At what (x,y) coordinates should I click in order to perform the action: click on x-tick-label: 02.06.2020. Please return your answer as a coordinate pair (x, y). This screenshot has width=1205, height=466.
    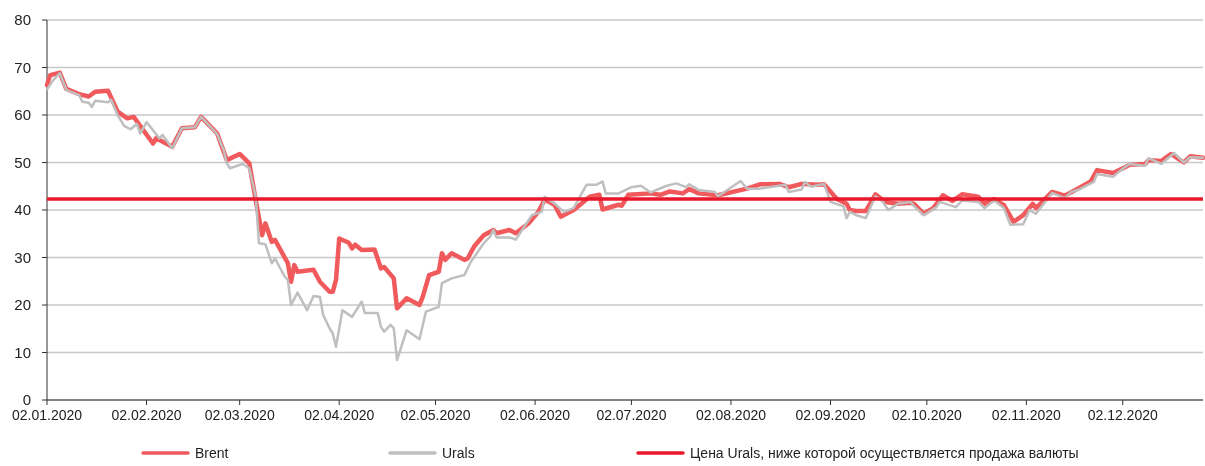
    Looking at the image, I should click on (535, 415).